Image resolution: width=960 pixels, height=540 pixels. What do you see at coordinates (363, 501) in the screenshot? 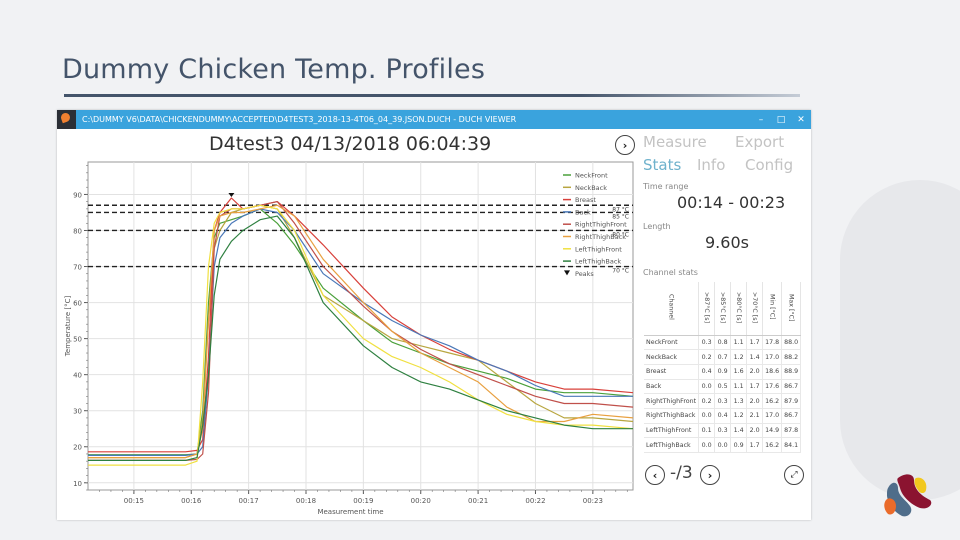
I see `x-tick-label: 00:19` at bounding box center [363, 501].